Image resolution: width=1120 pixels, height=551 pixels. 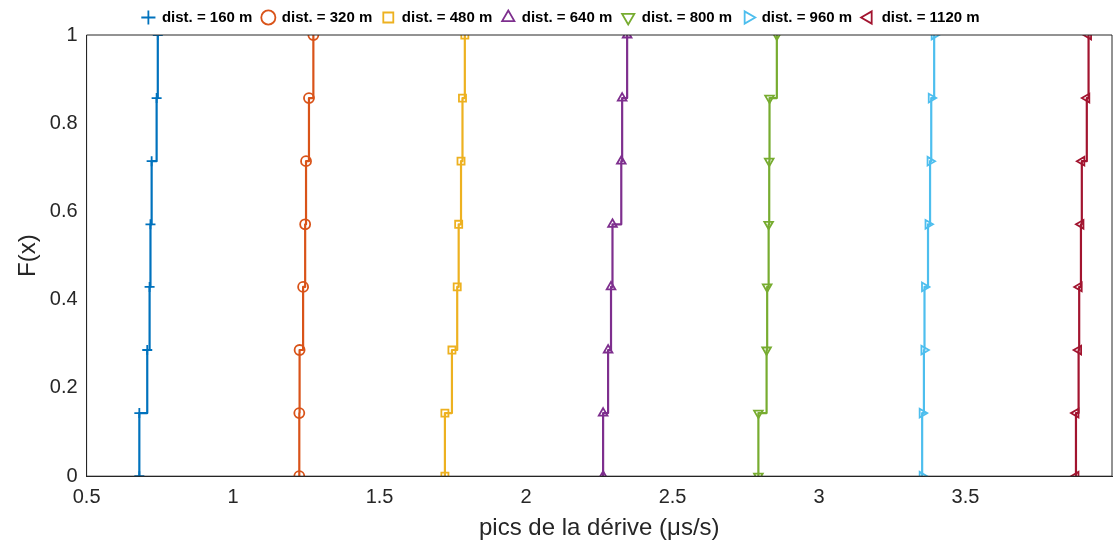 I want to click on y-tick-label: 1, so click(x=72, y=33).